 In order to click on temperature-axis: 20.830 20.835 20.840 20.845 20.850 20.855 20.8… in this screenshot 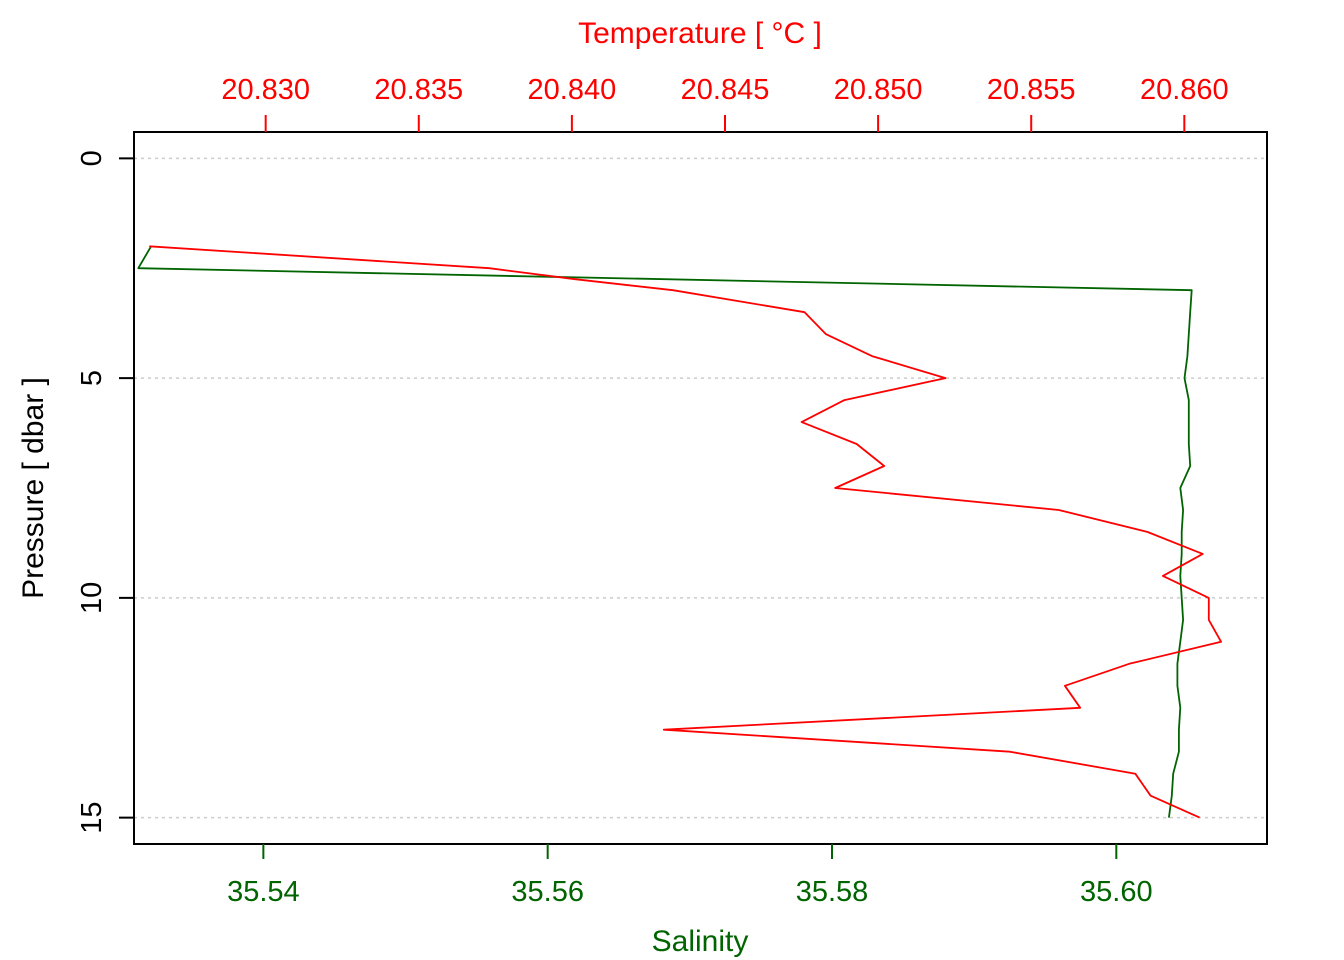, I will do `click(725, 103)`.